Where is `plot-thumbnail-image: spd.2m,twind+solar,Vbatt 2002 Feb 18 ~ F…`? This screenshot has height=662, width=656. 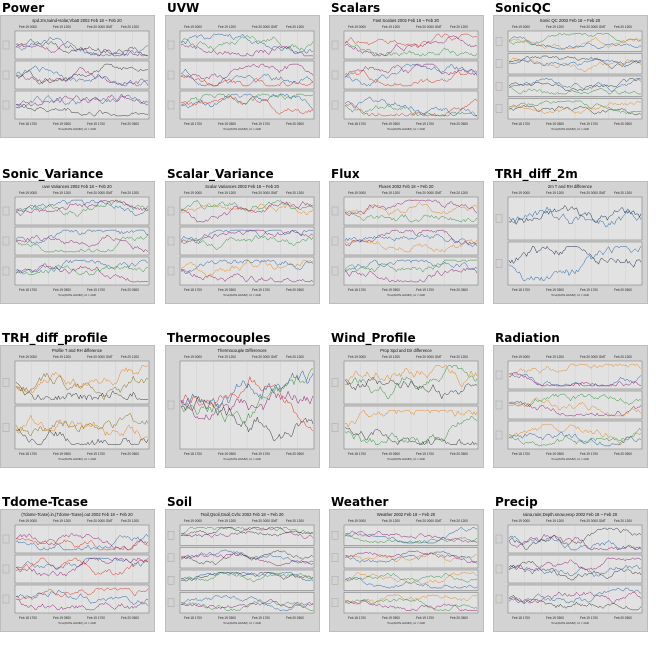
plot-thumbnail-image: spd.2m,twind+solar,Vbatt 2002 Feb 18 ~ F… is located at coordinates (77, 76).